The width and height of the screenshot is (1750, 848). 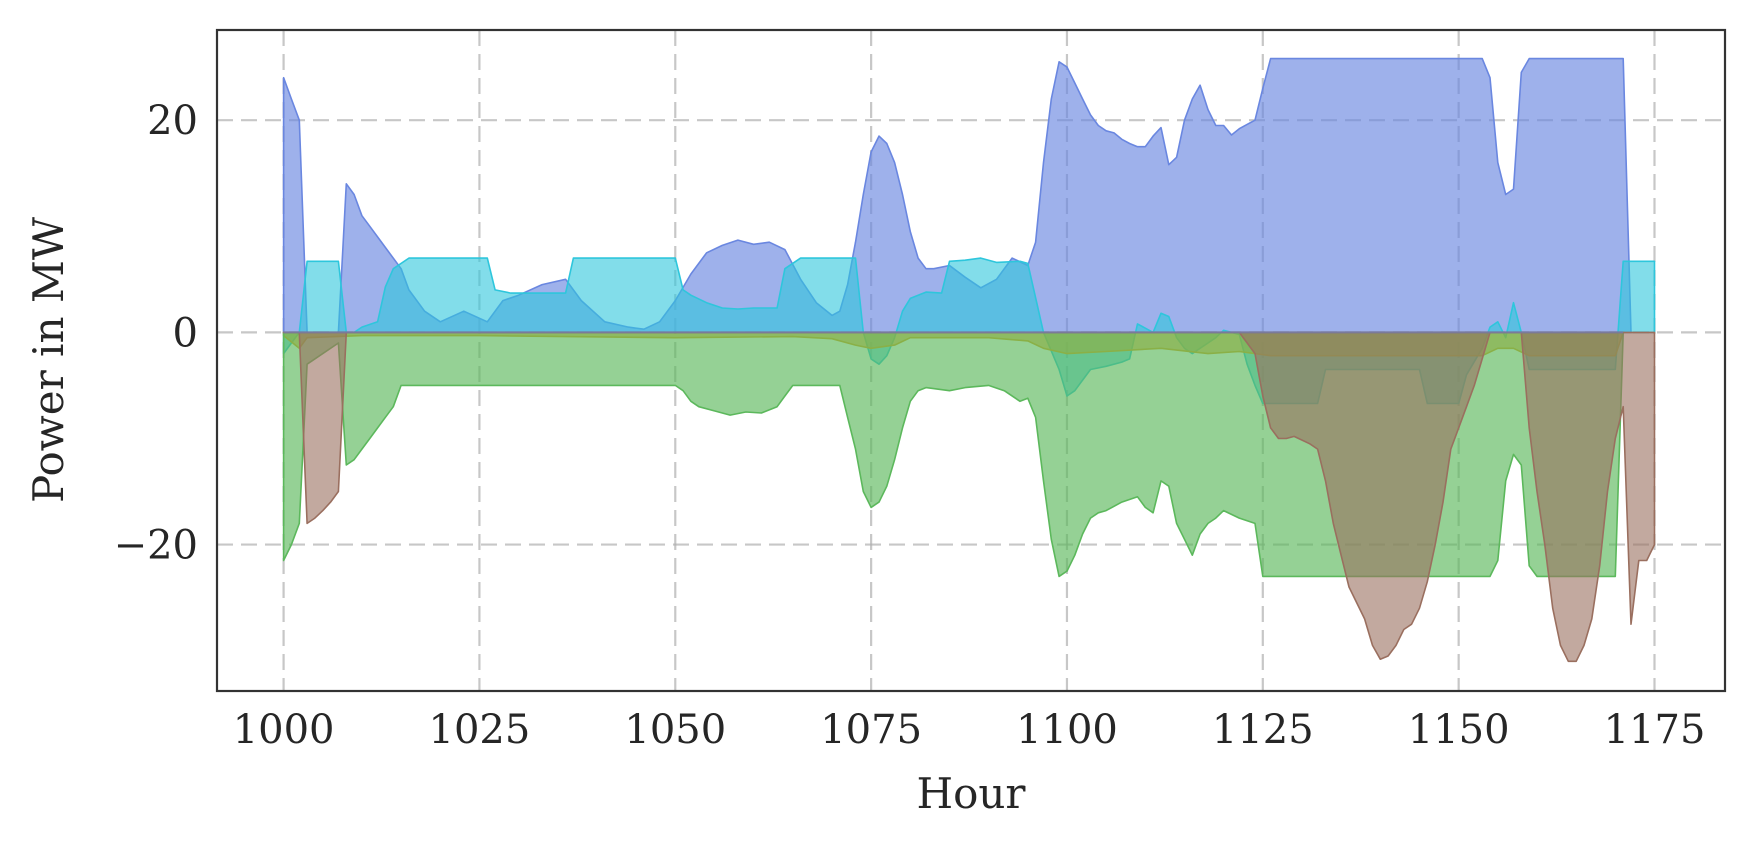 I want to click on x-axis-label: Hour, so click(x=971, y=793).